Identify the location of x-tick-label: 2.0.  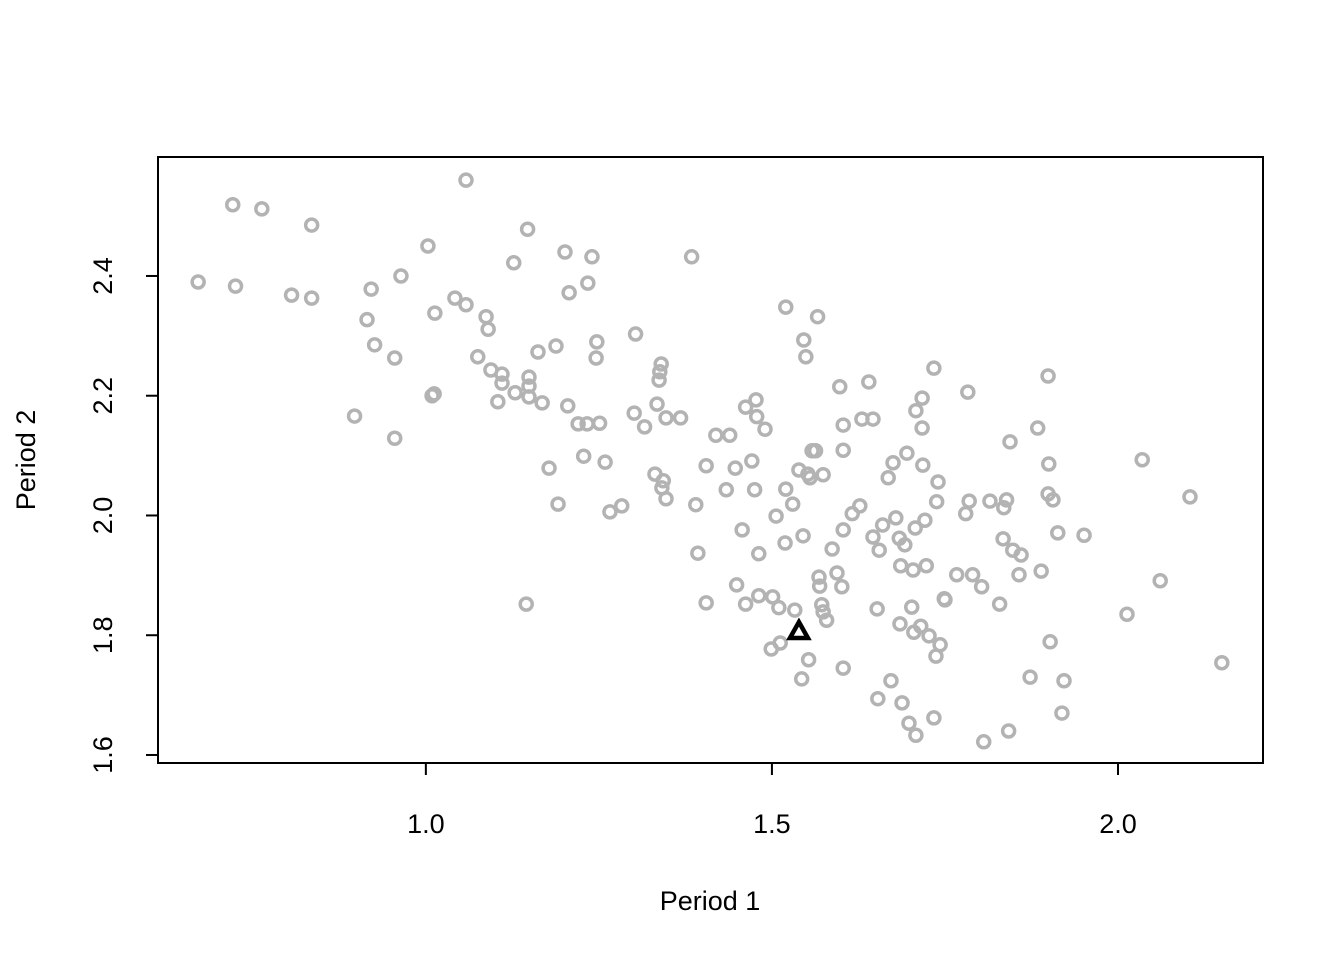
(1118, 824).